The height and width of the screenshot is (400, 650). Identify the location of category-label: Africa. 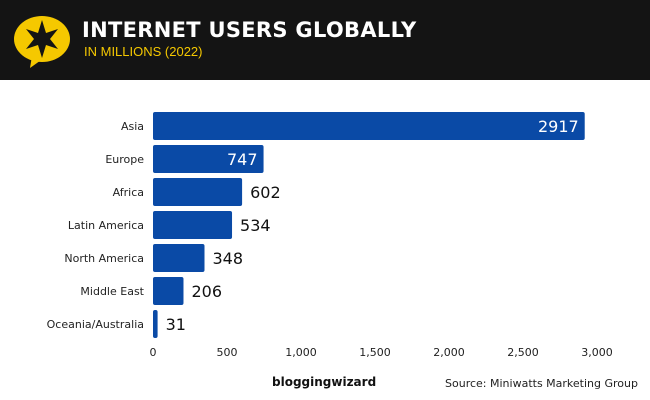
(128, 192).